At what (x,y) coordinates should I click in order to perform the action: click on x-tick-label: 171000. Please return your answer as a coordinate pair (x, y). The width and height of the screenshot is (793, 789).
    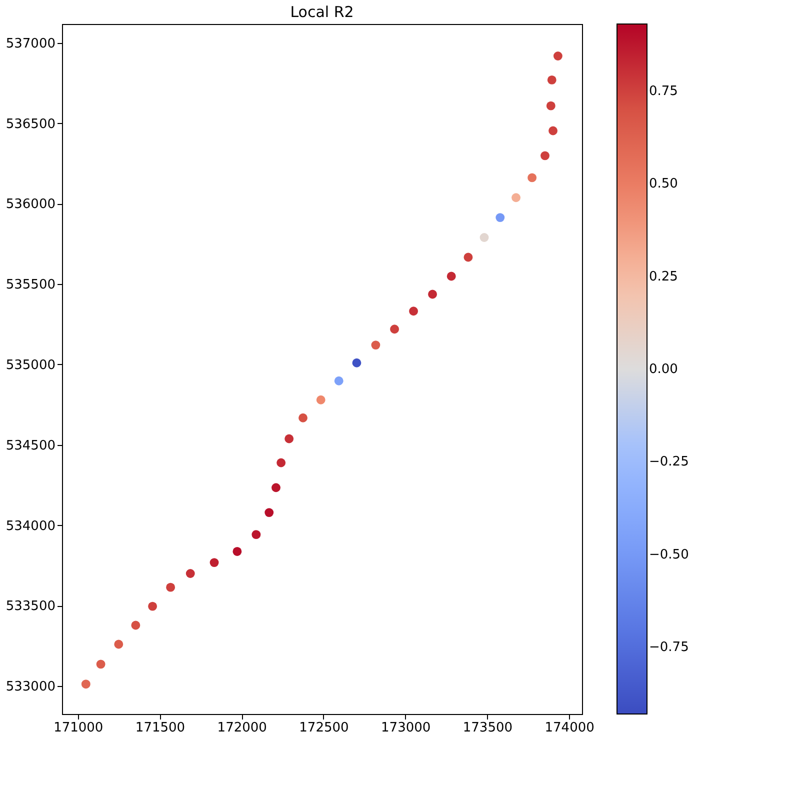
    Looking at the image, I should click on (79, 728).